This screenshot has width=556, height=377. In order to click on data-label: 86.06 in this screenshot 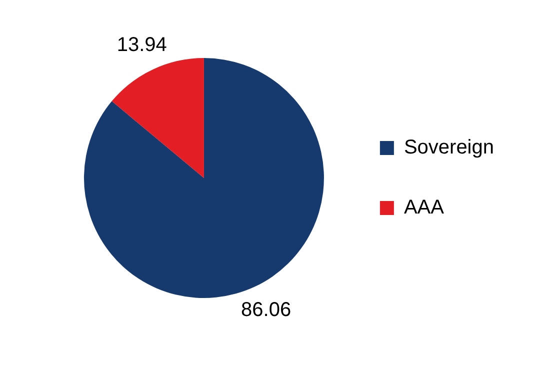, I will do `click(266, 310)`.